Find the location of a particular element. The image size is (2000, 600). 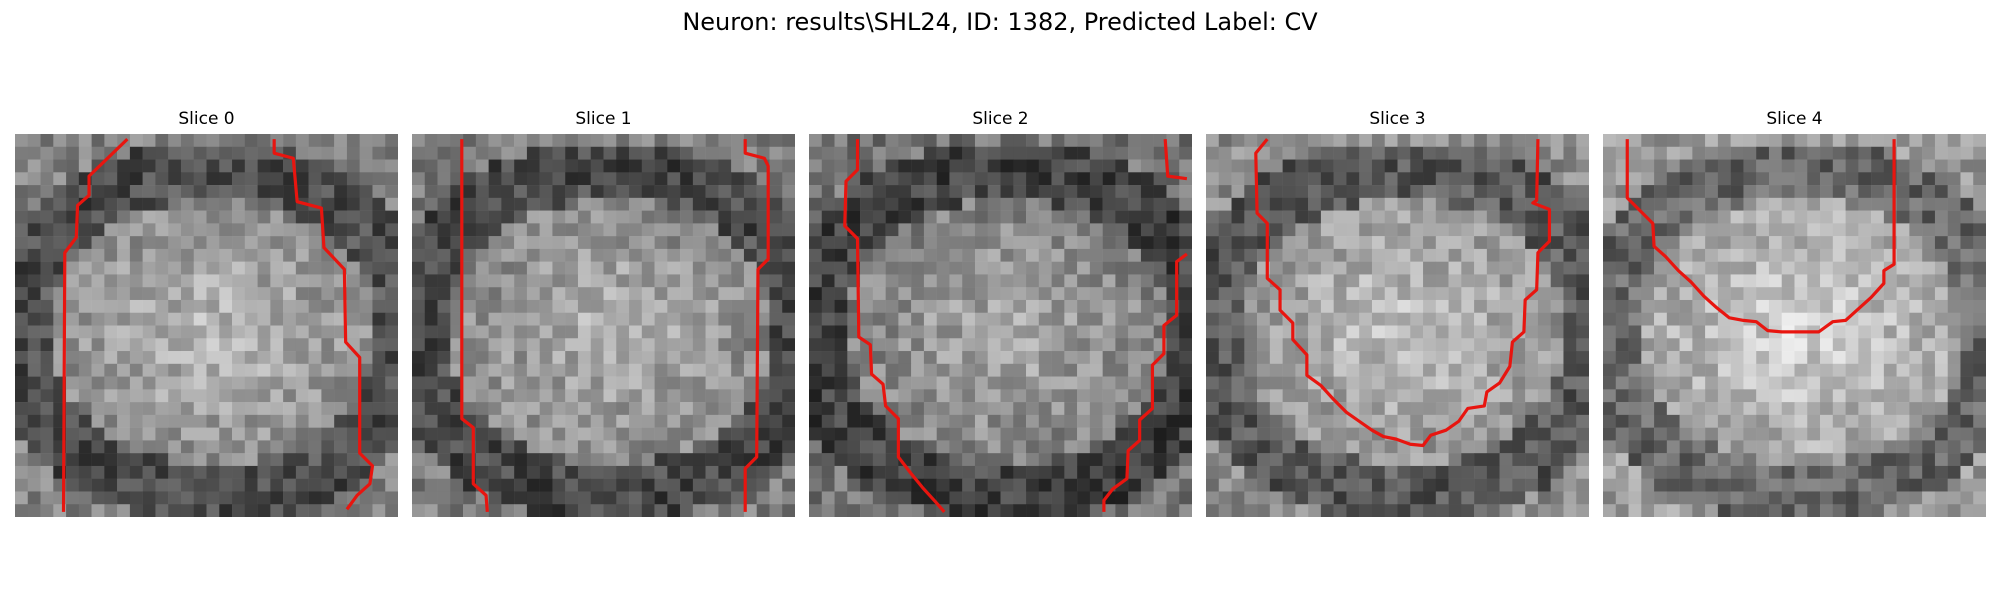

slice-1-canvas is located at coordinates (603, 325).